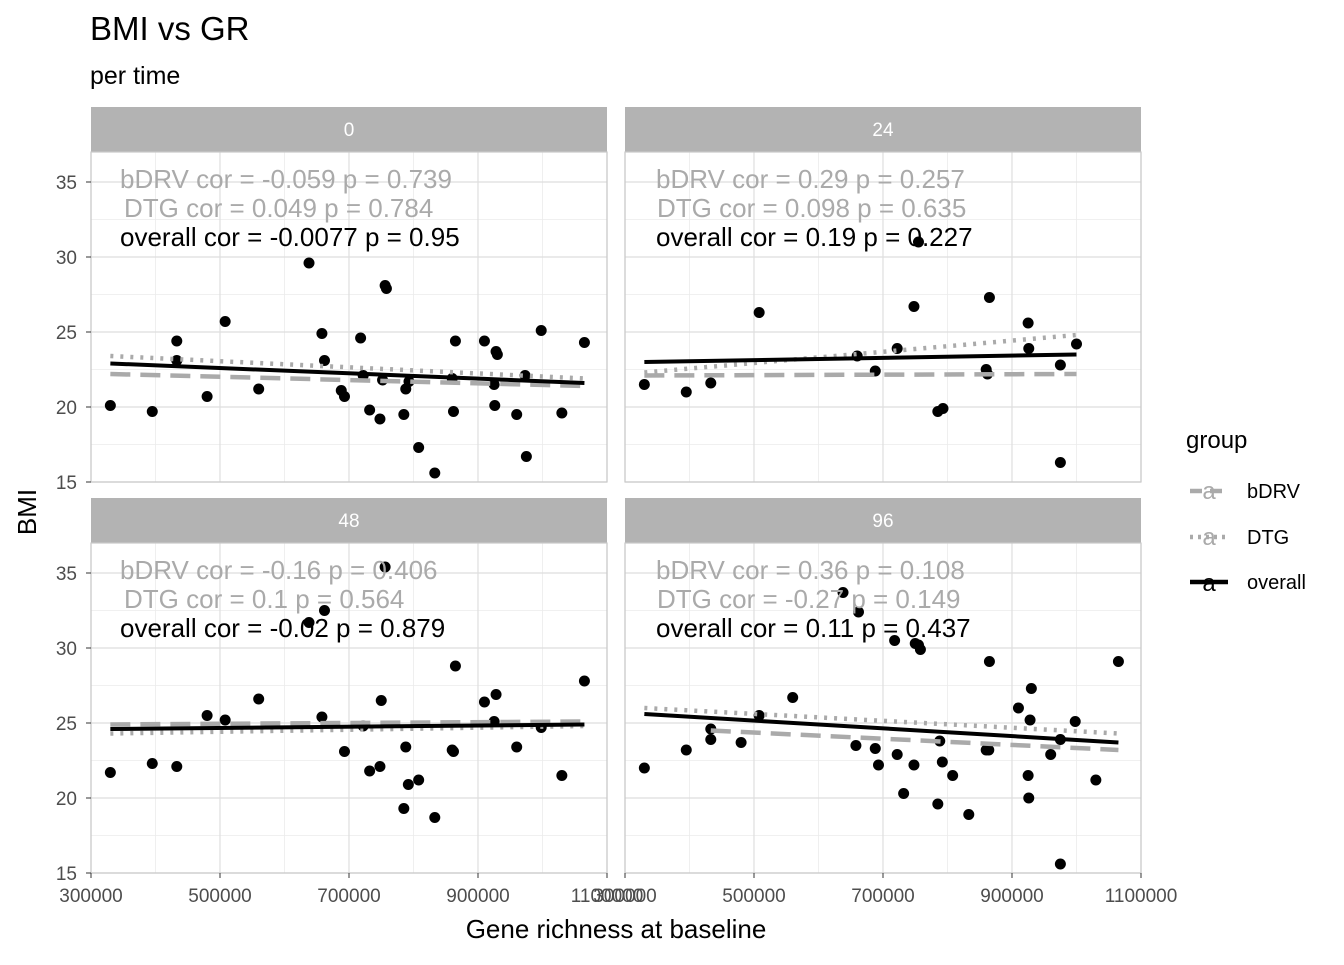 The height and width of the screenshot is (965, 1344). What do you see at coordinates (1274, 492) in the screenshot?
I see `legend-label-bdrv: bDRV` at bounding box center [1274, 492].